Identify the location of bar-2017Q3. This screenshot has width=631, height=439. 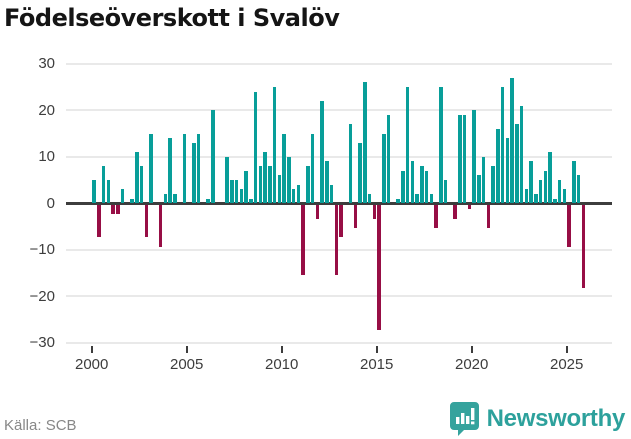
(426, 187).